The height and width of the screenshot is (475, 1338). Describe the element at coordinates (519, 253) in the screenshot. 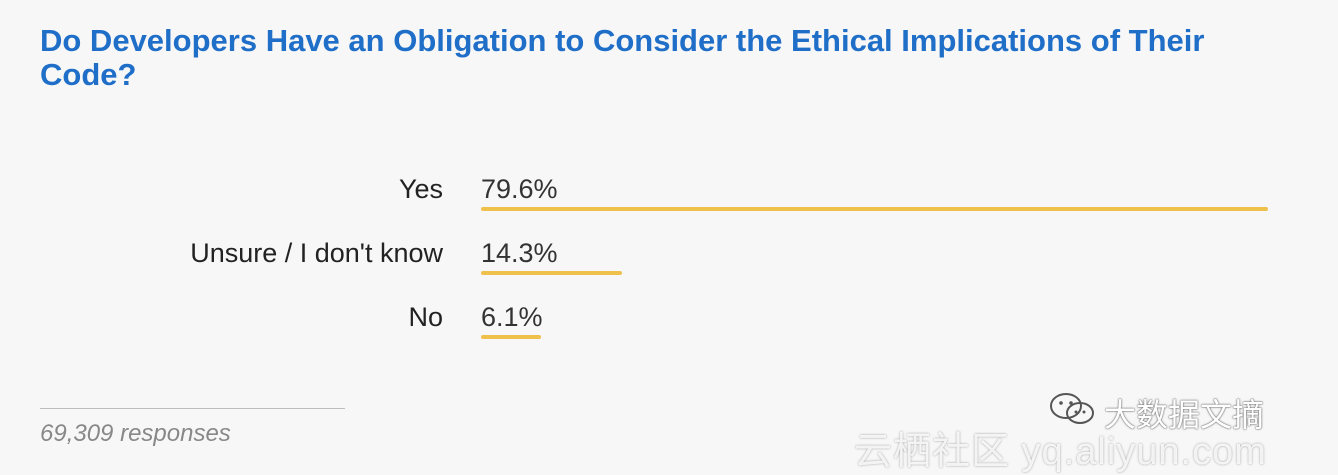

I see `value-label: 14.3%` at that location.